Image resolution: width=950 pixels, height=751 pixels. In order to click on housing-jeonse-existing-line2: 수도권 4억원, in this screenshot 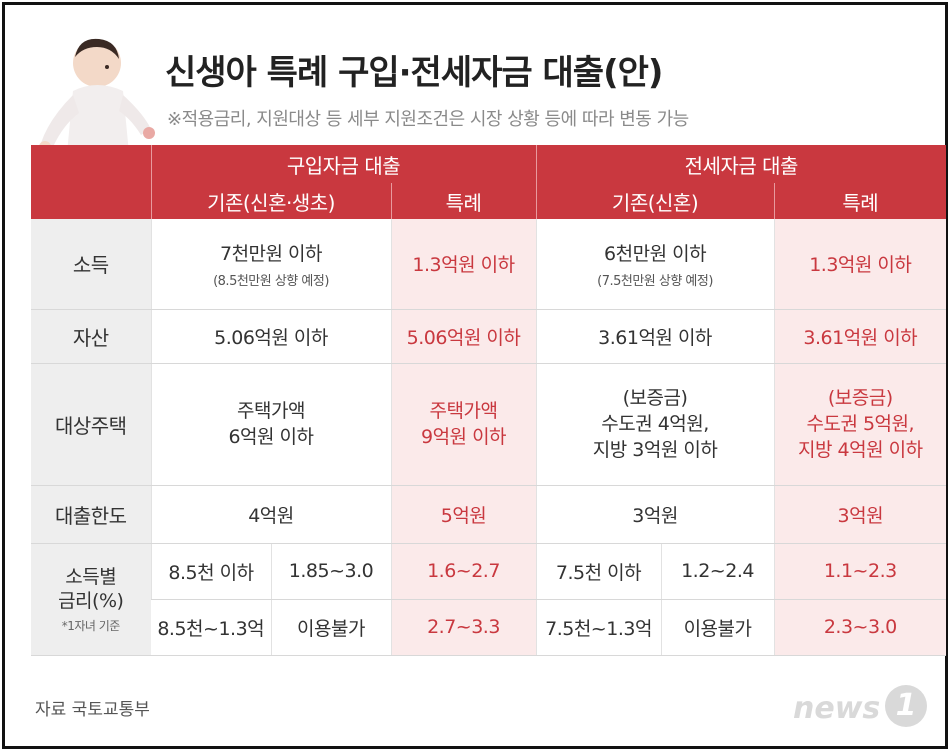, I will do `click(655, 424)`.